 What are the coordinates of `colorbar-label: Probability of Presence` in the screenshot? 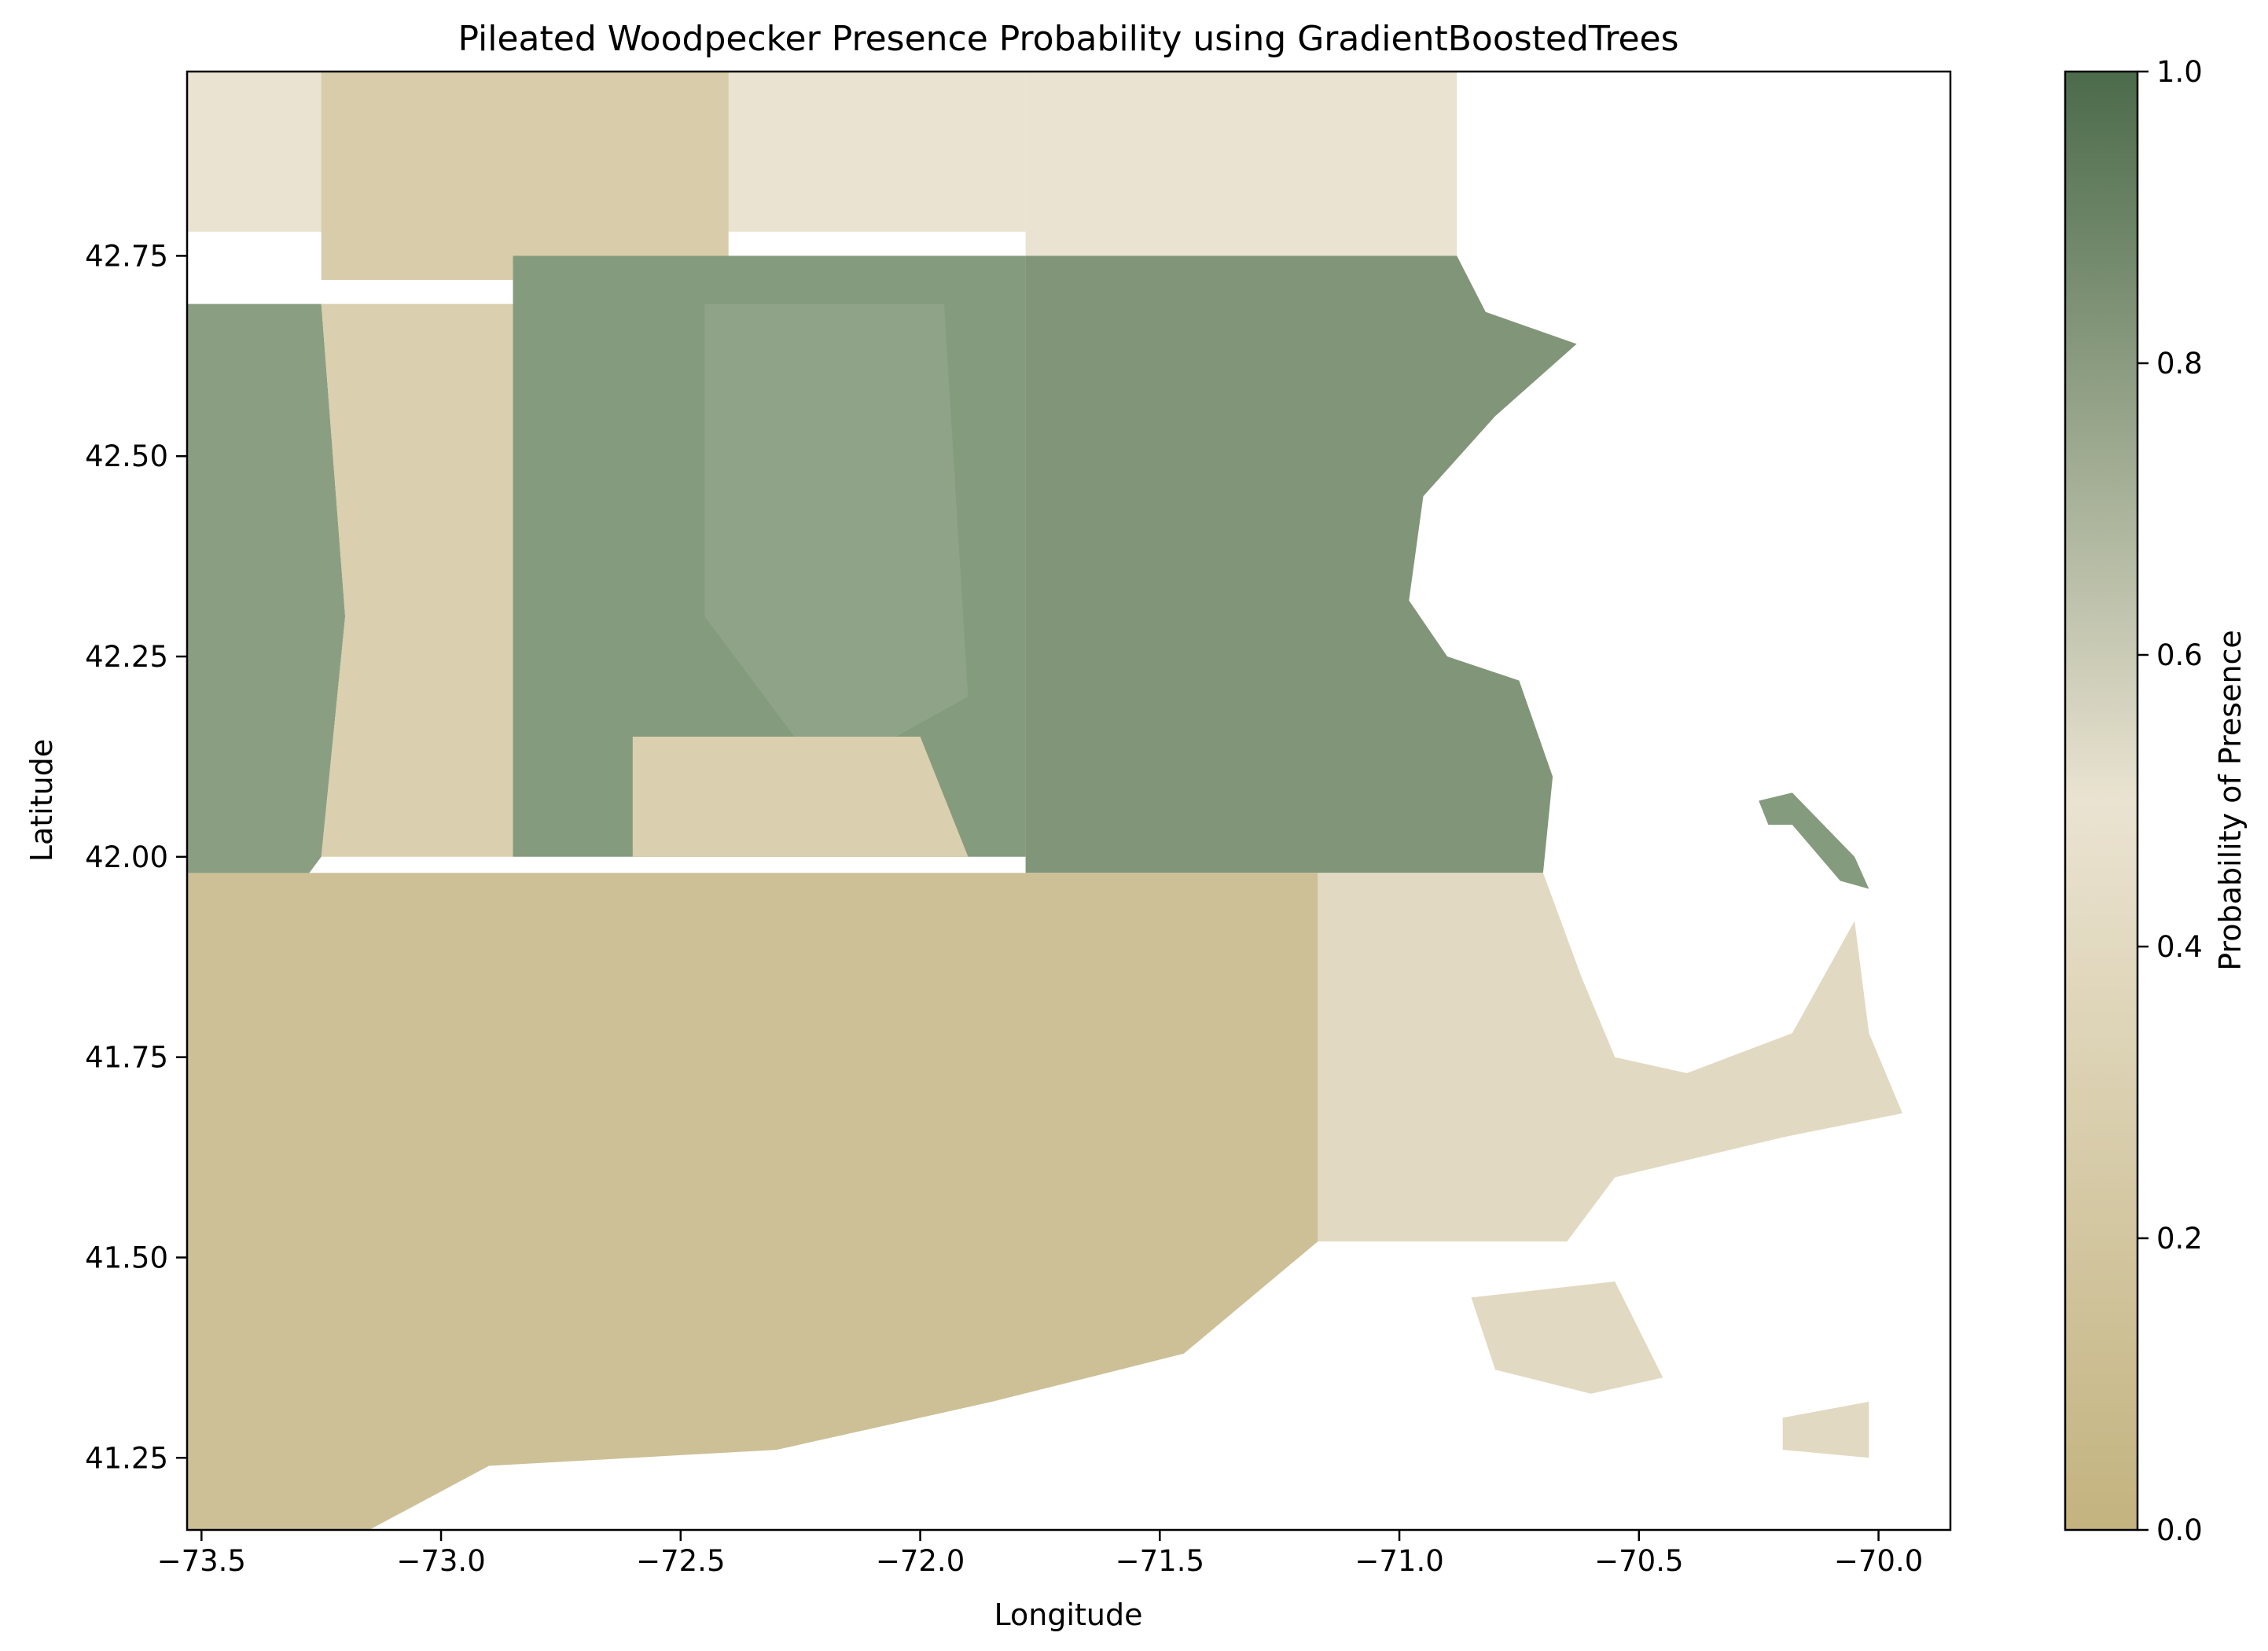 It's located at (2230, 800).